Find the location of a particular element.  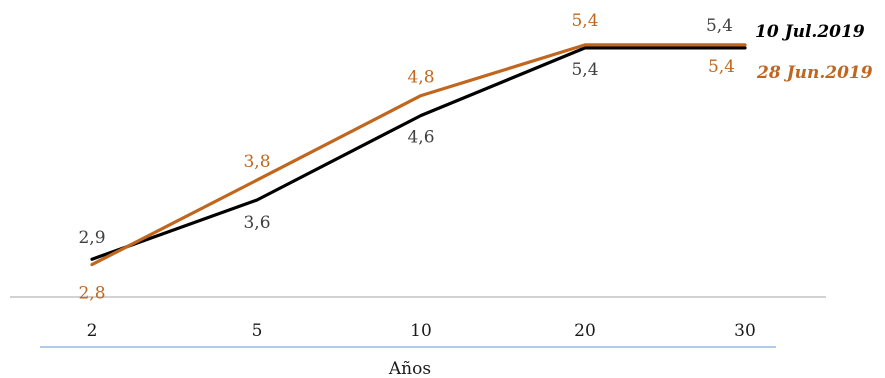

x-axis-title: Años is located at coordinates (409, 368).